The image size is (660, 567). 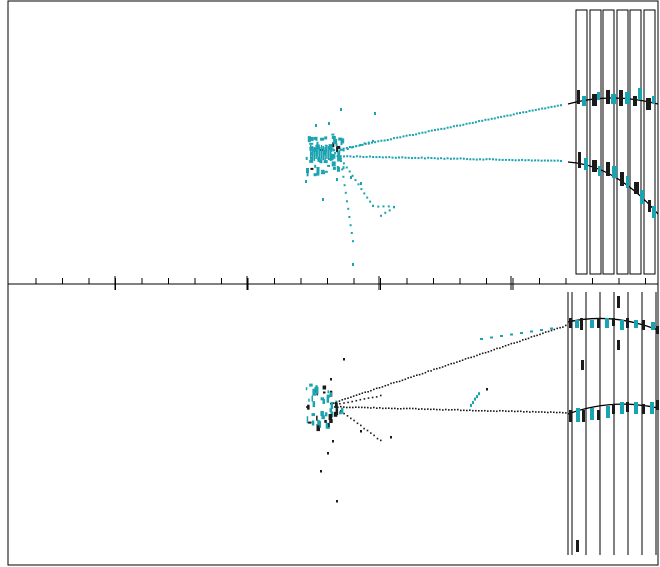 What do you see at coordinates (612, 423) in the screenshot?
I see `bottom-detector-planes` at bounding box center [612, 423].